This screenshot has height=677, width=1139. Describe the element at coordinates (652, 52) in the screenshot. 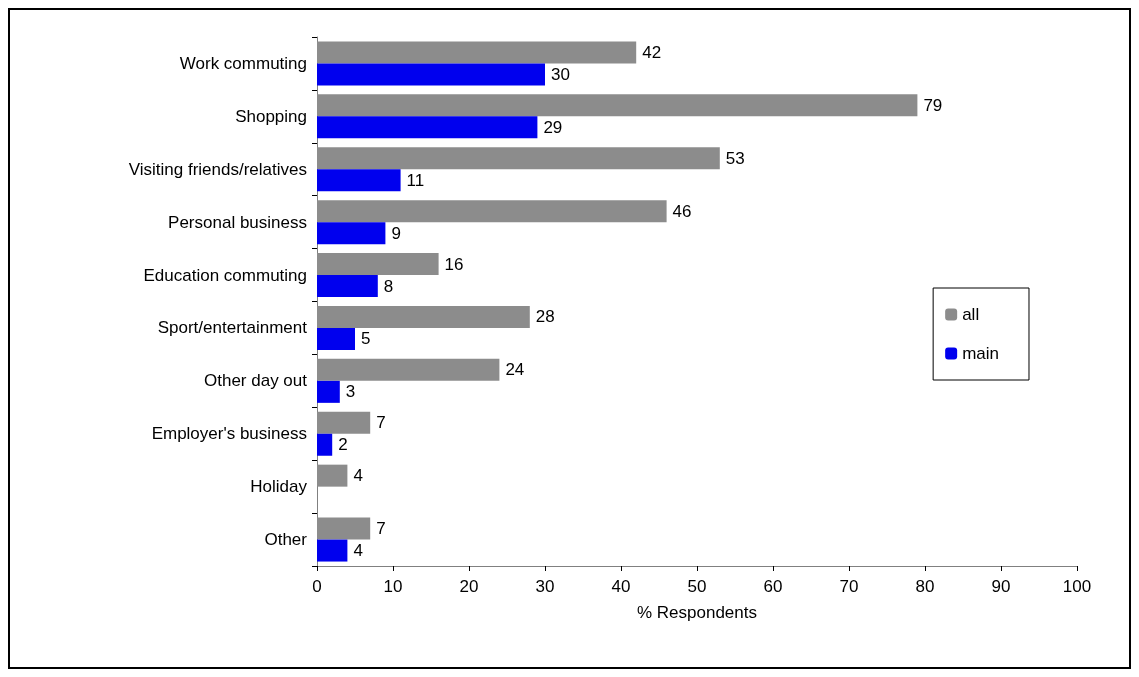

I see `data-label: 42` at that location.